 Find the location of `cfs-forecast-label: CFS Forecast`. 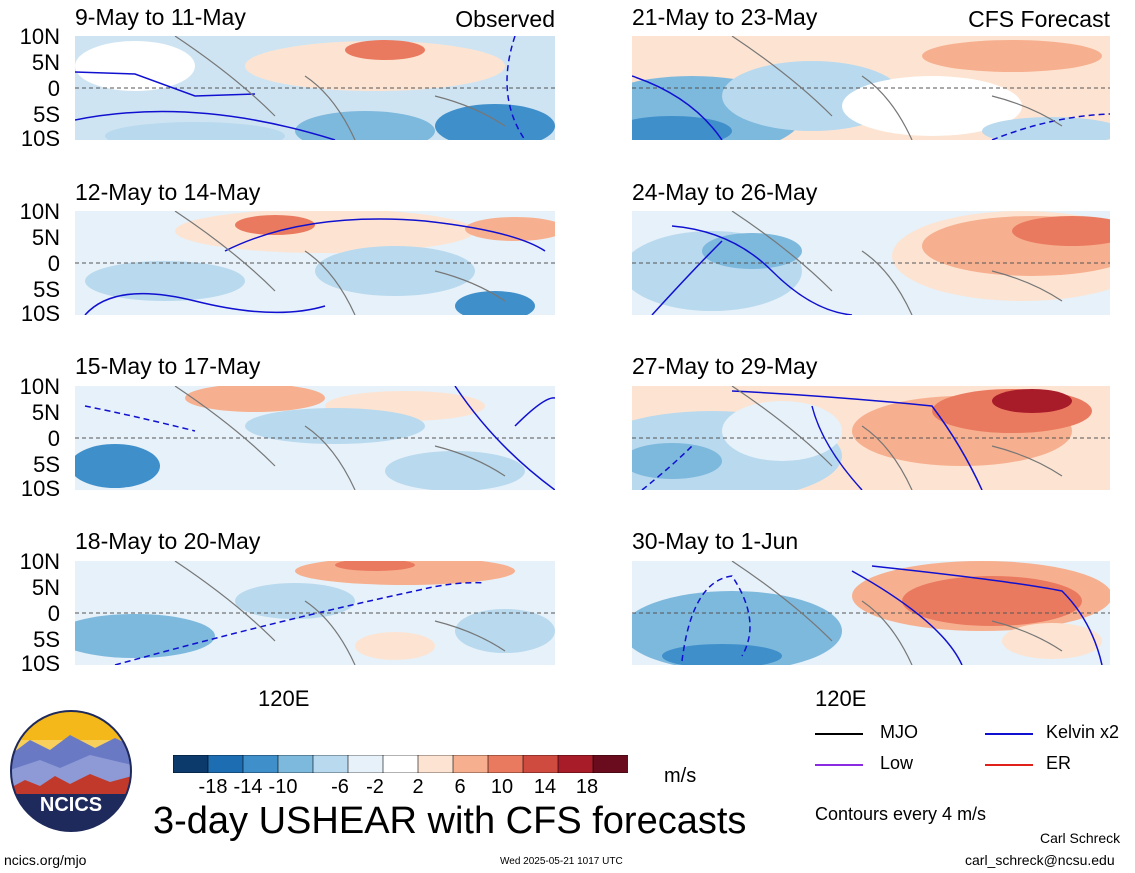

cfs-forecast-label: CFS Forecast is located at coordinates (1039, 19).